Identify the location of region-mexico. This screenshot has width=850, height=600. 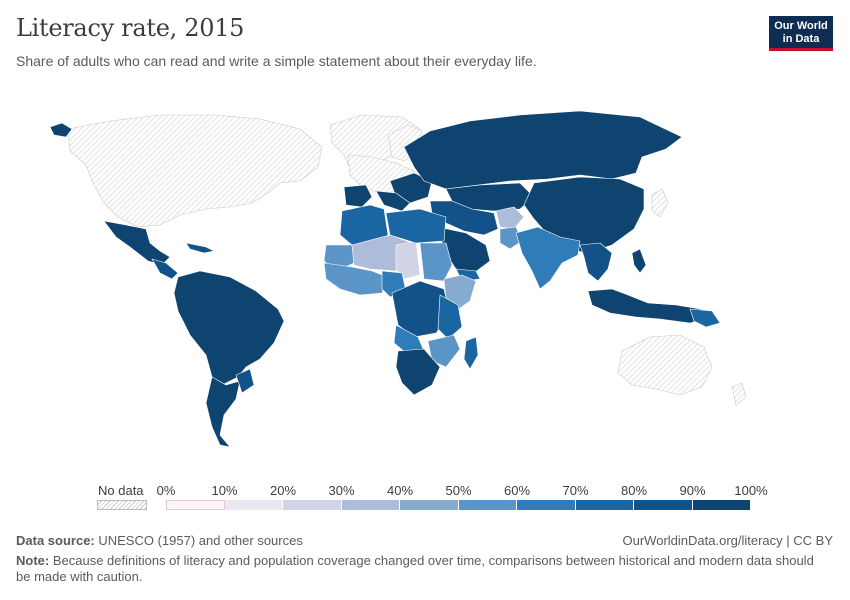
(137, 243).